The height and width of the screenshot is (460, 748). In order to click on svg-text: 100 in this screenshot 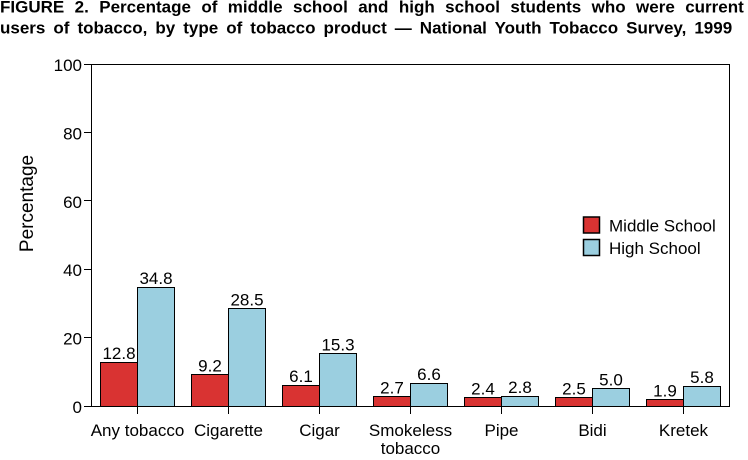, I will do `click(68, 65)`.